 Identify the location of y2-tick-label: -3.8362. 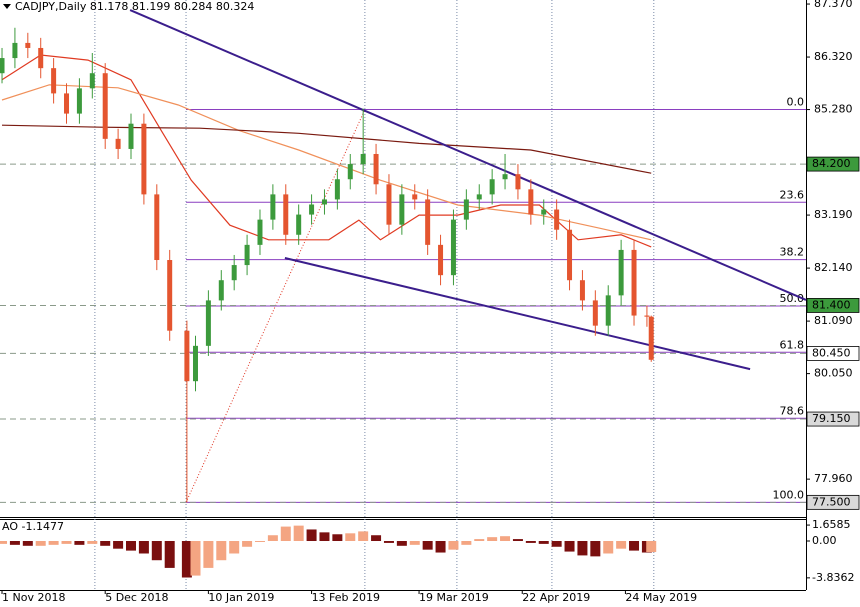
(833, 577).